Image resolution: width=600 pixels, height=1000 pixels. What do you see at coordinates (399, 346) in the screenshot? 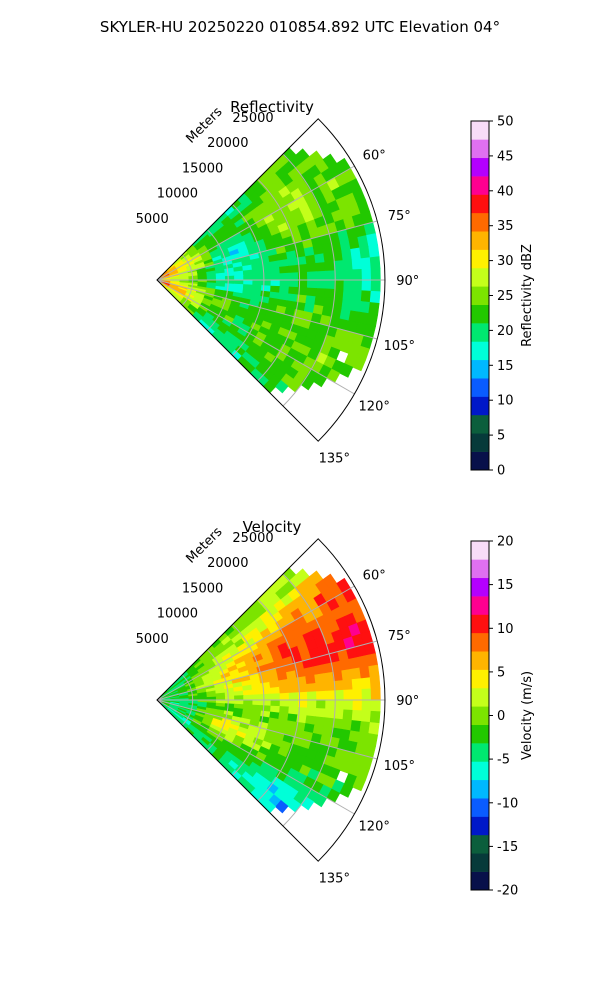
I see `azimuth-tick-label: 105°` at bounding box center [399, 346].